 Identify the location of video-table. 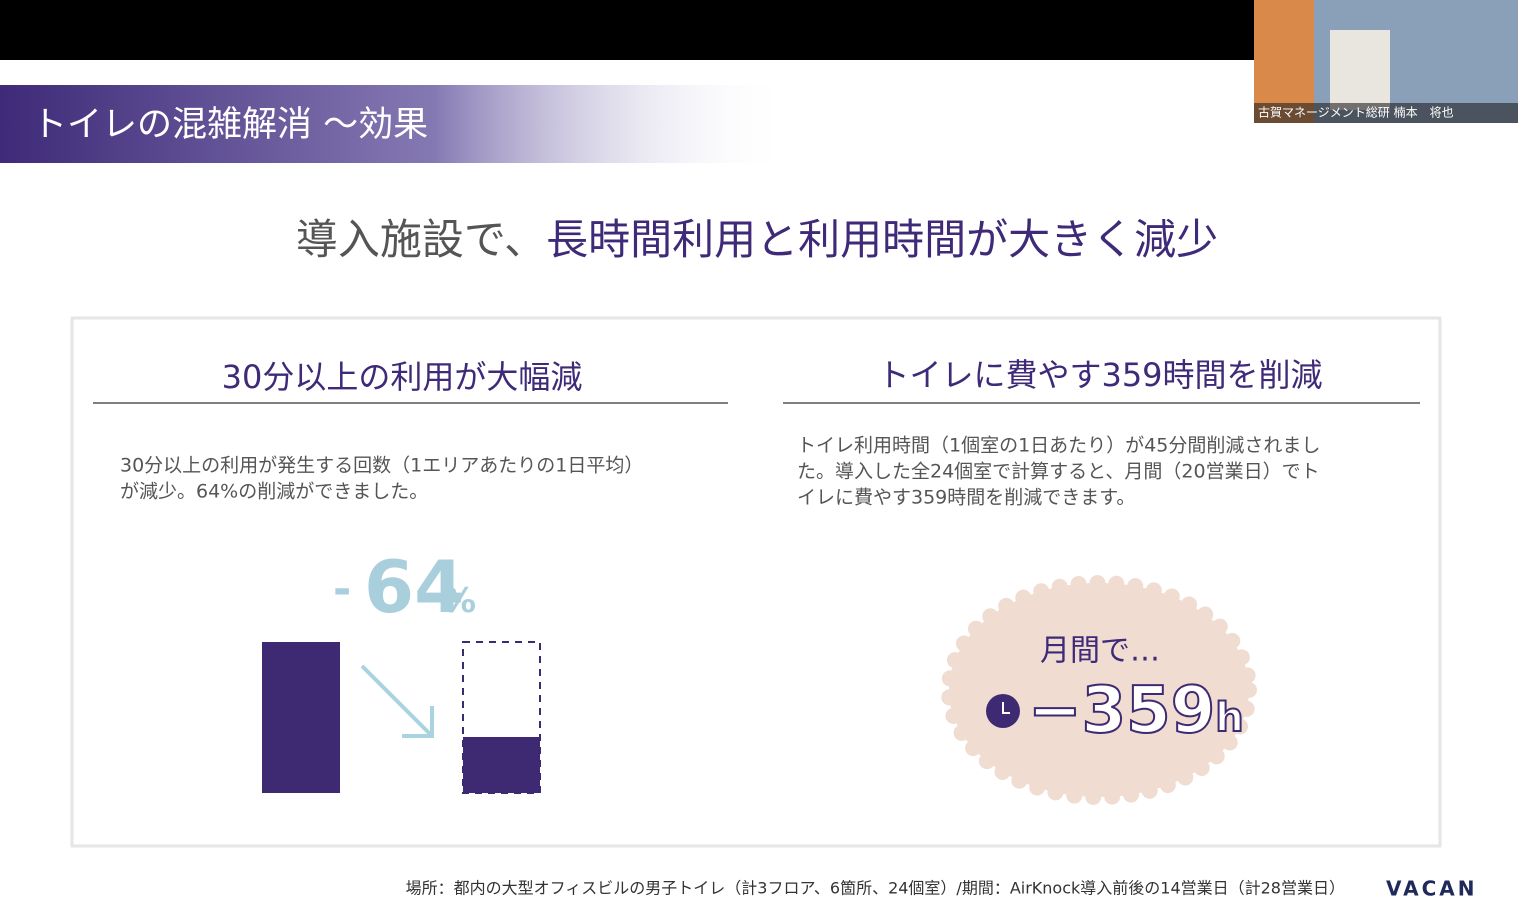
(1360, 70).